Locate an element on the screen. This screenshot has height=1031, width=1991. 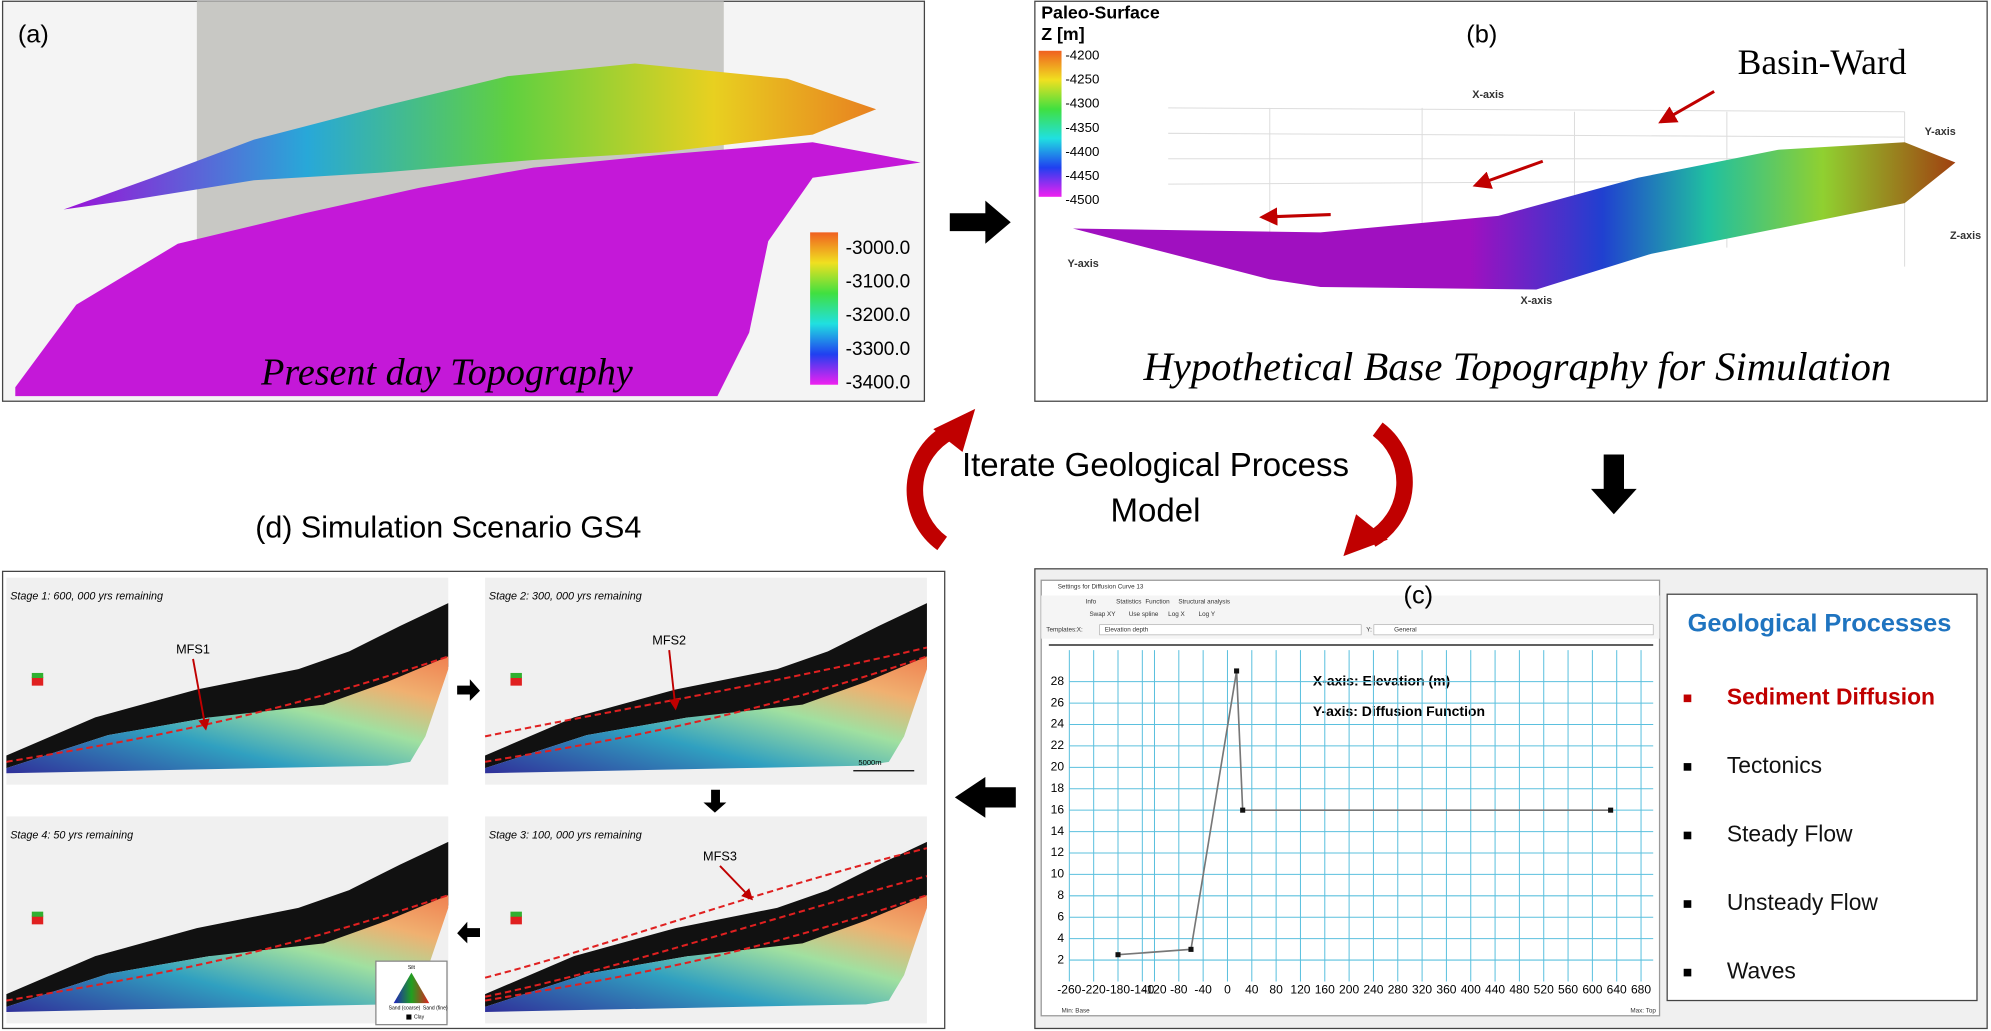
axis-label: X-axis is located at coordinates (1488, 95).